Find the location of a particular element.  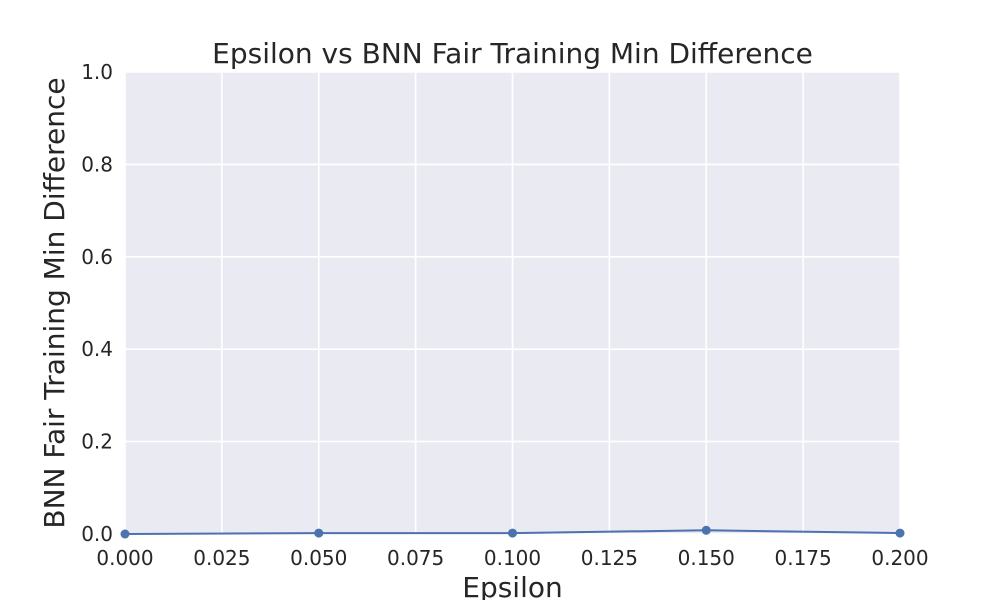

x-tick-label: 0.150 is located at coordinates (706, 558).